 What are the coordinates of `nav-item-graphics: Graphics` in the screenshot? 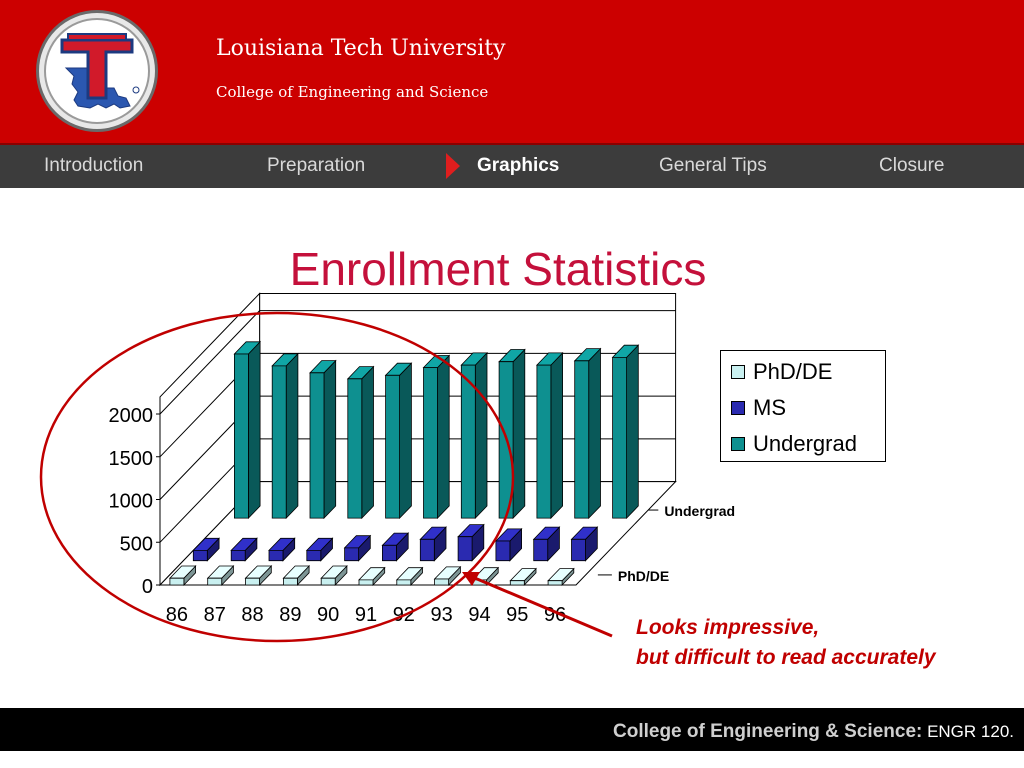 It's located at (518, 165).